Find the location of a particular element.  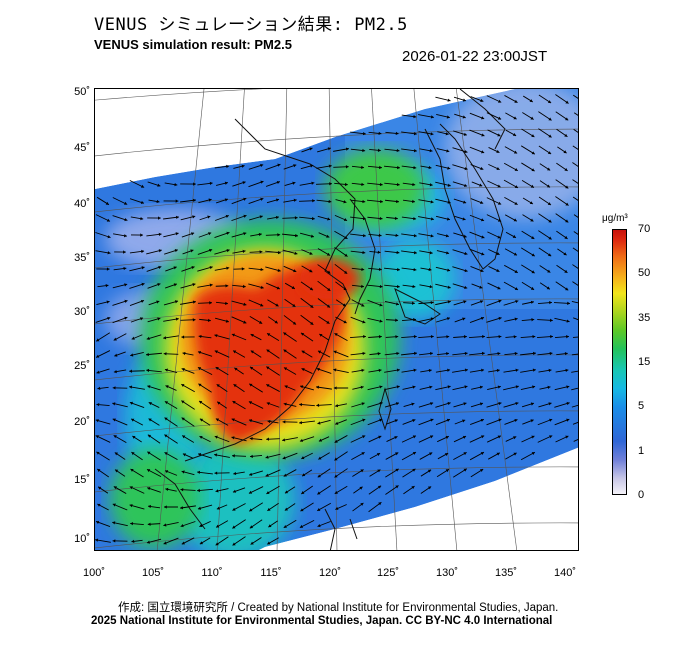

colorbar-label: 15 is located at coordinates (644, 362).